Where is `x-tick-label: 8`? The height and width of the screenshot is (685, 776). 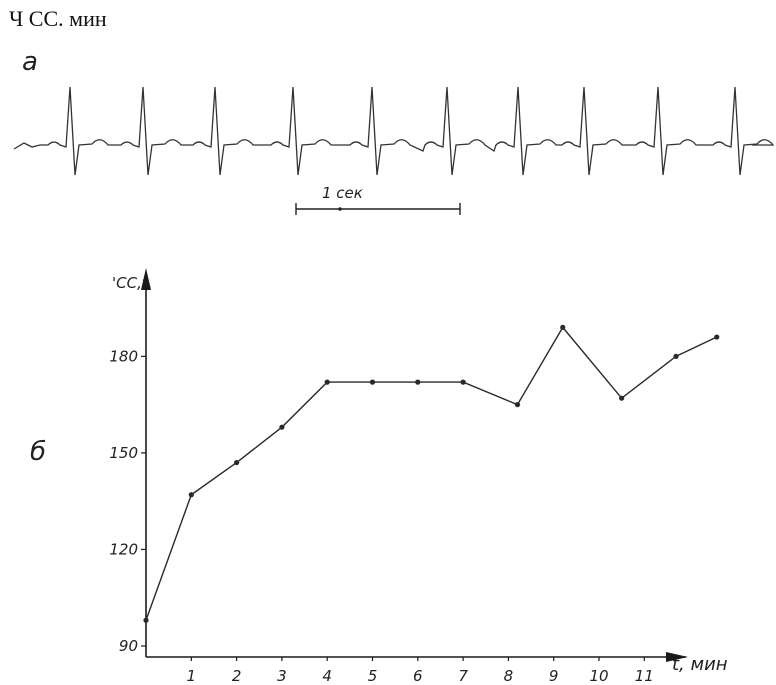 x-tick-label: 8 is located at coordinates (509, 676).